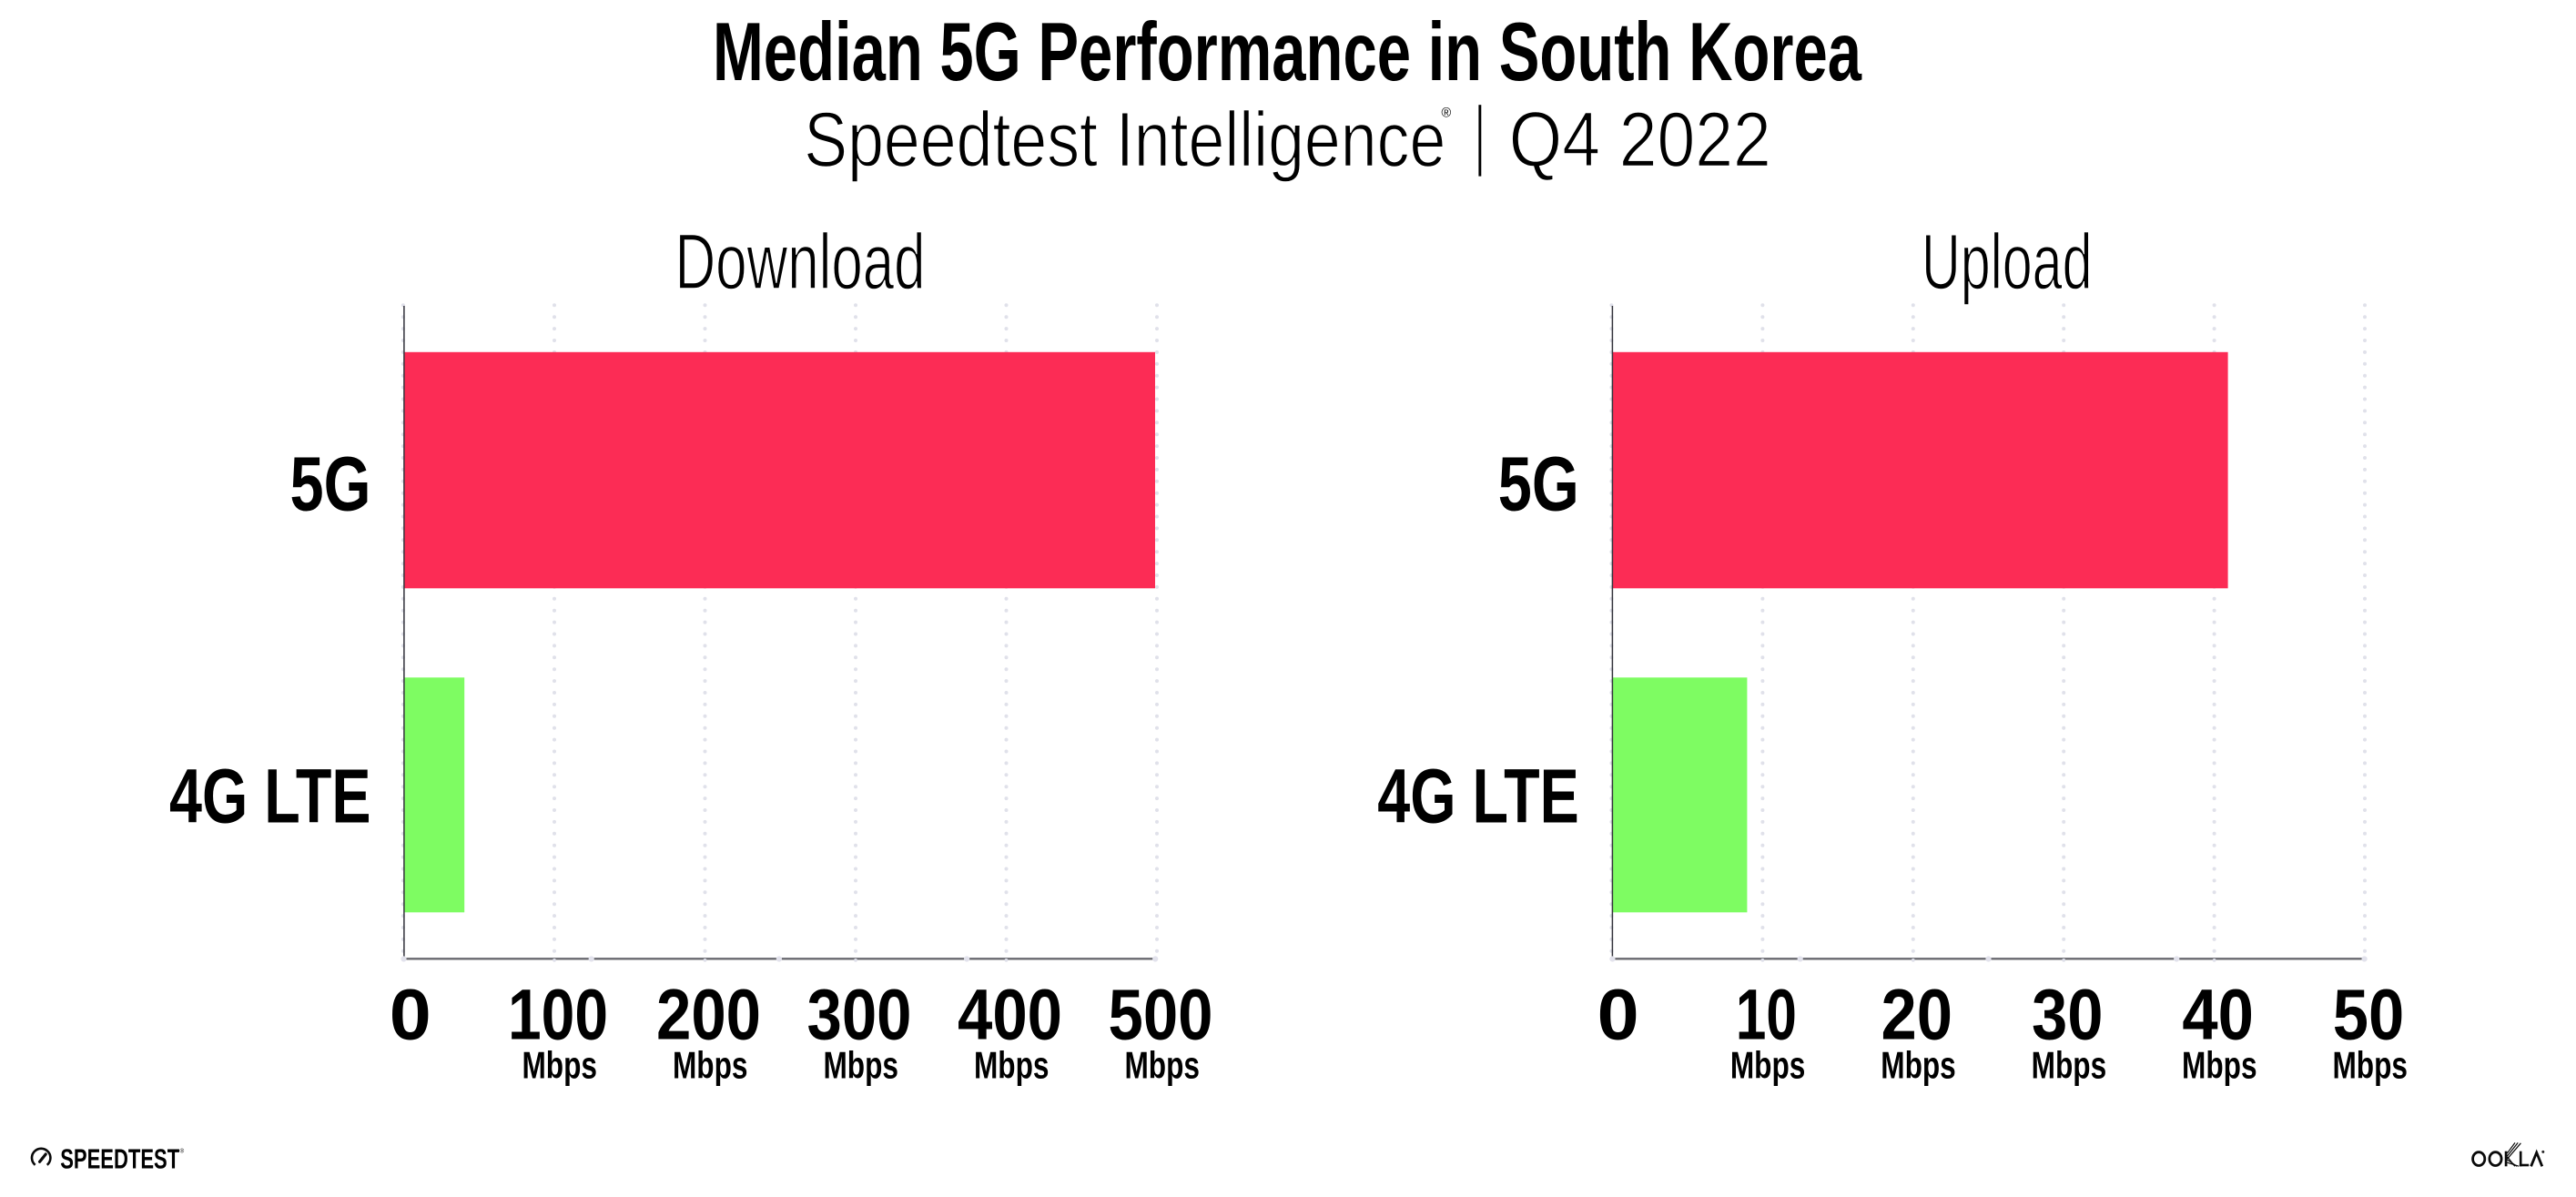  Describe the element at coordinates (558, 1015) in the screenshot. I see `svg-text: 100` at that location.